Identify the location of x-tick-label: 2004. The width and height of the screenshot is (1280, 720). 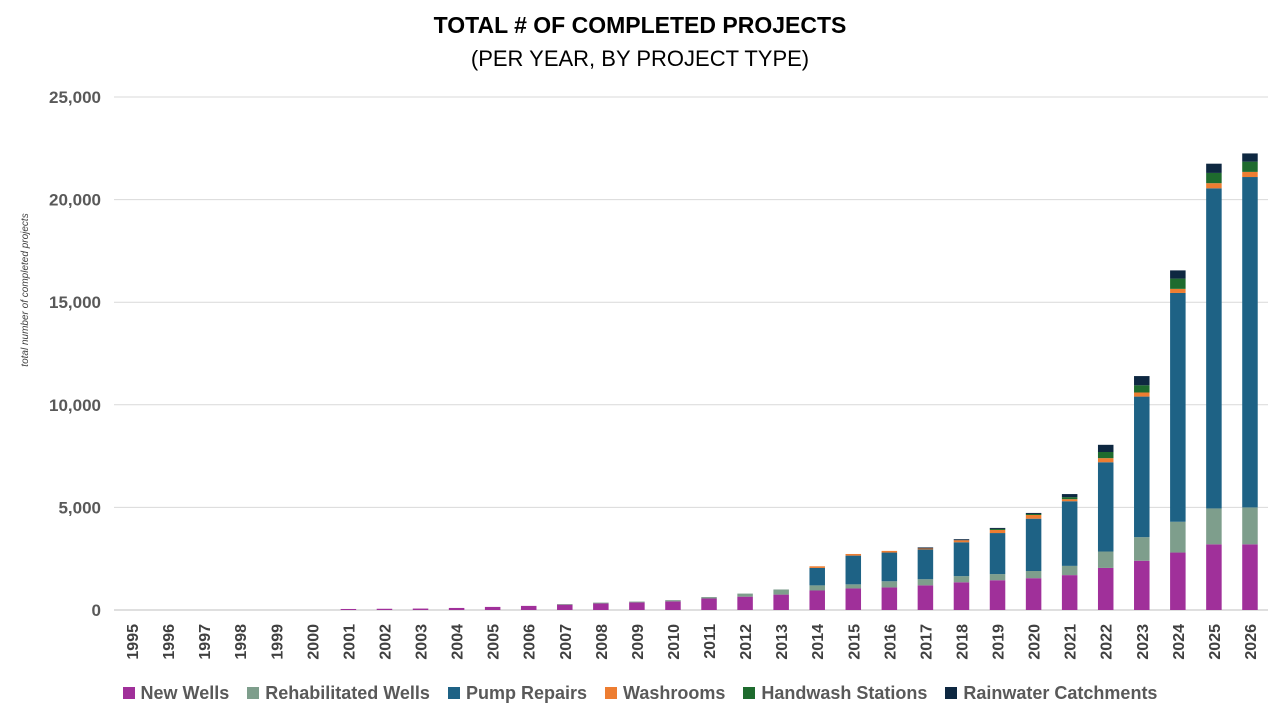
(458, 642).